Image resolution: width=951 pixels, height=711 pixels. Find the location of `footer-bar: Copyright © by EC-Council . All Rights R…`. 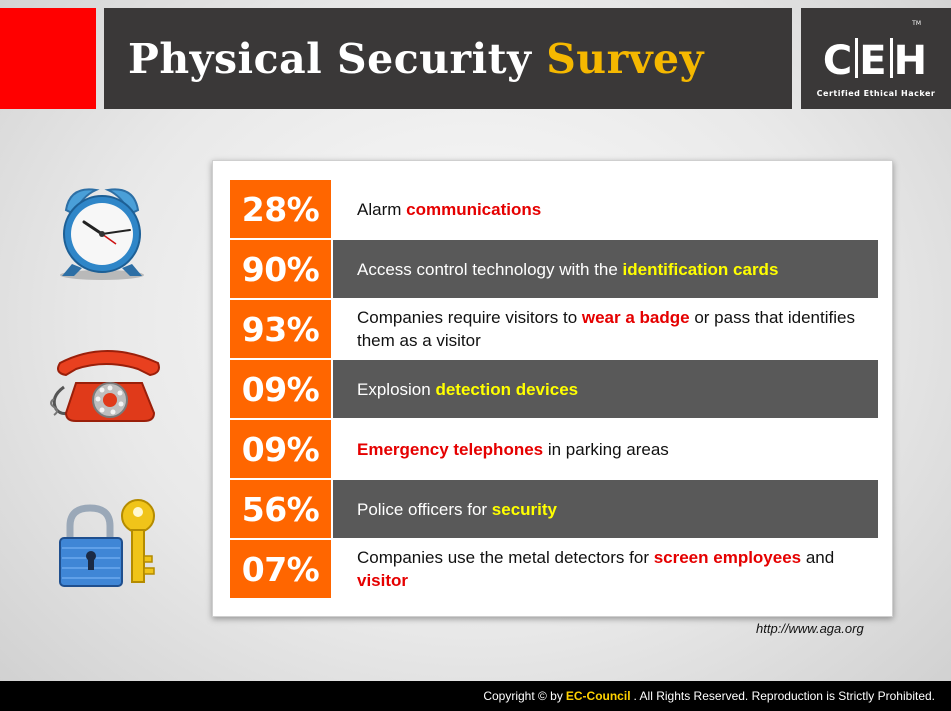

footer-bar: Copyright © by EC-Council . All Rights R… is located at coordinates (475, 696).